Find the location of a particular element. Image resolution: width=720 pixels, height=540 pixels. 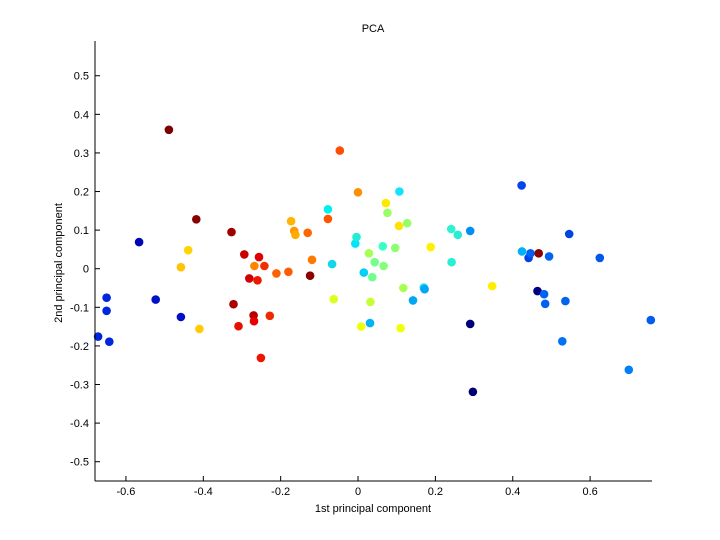

y-tick-label: 0.2 is located at coordinates (81, 193).